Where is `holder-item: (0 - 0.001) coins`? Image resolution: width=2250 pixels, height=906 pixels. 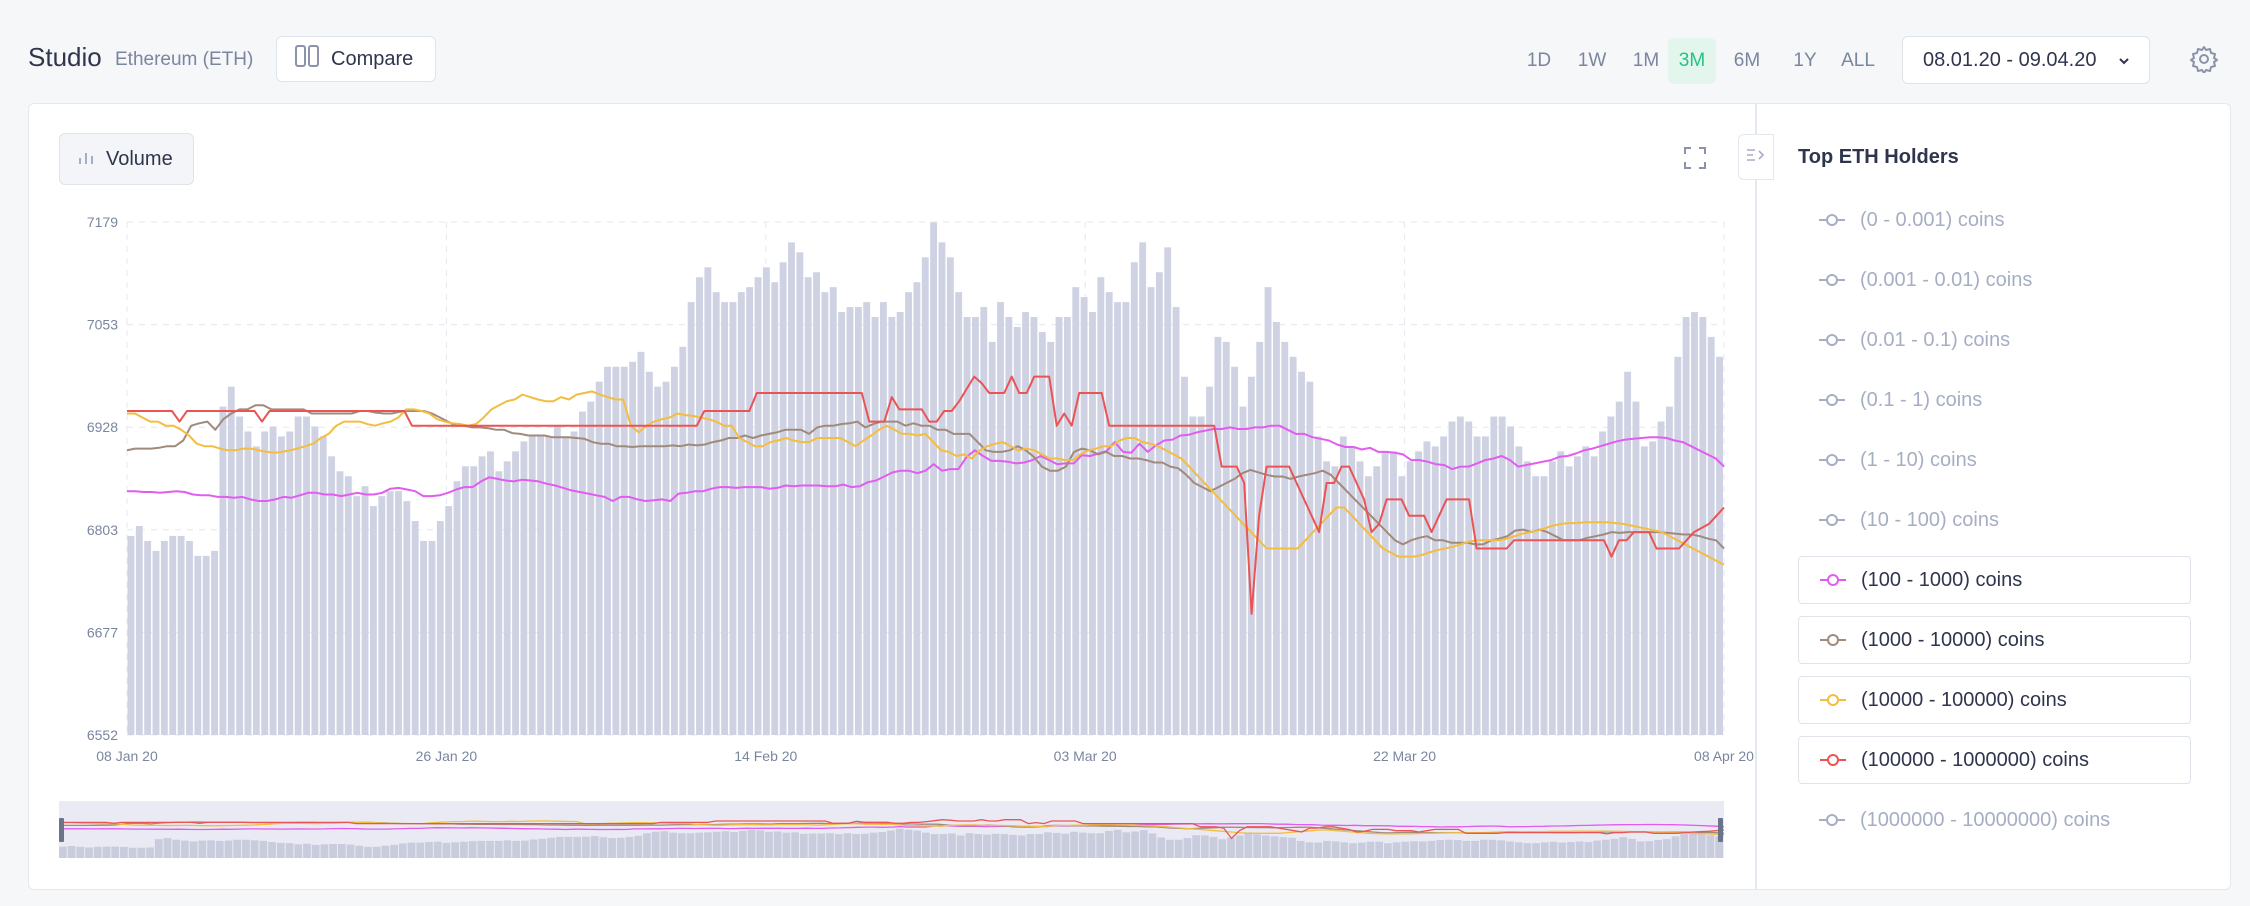 holder-item: (0 - 0.001) coins is located at coordinates (1994, 220).